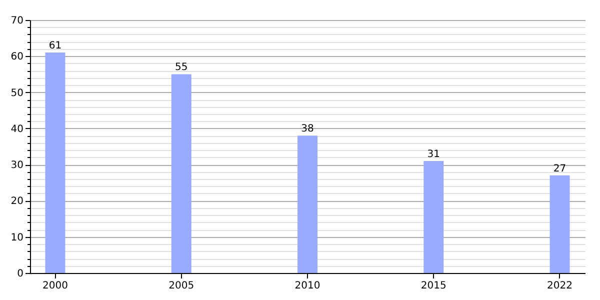  What do you see at coordinates (181, 68) in the screenshot?
I see `data-label: 55` at bounding box center [181, 68].